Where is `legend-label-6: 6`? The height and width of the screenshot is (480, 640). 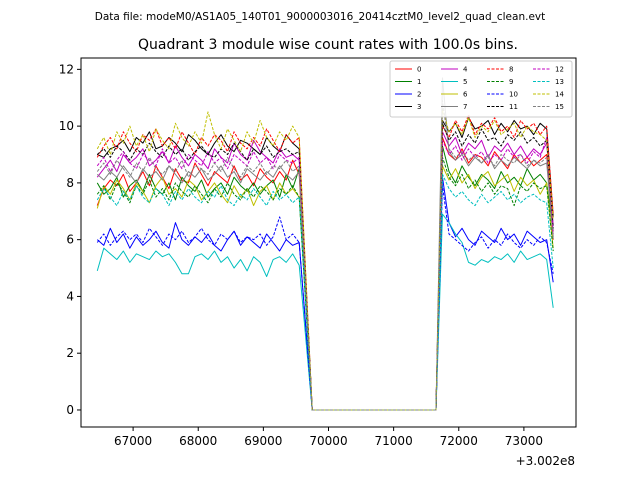
legend-label-6: 6 is located at coordinates (465, 95).